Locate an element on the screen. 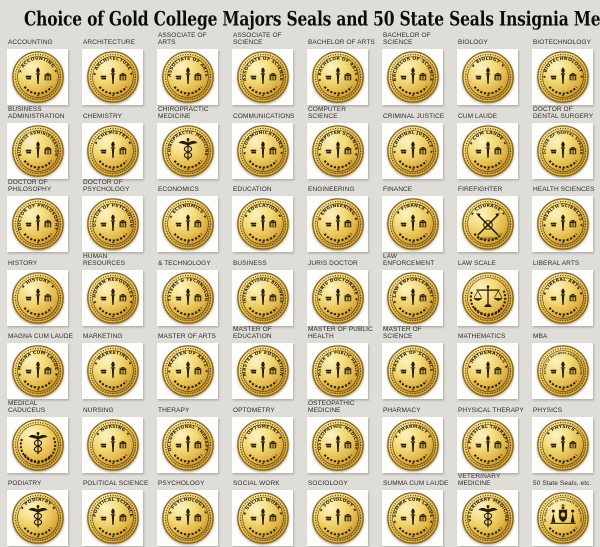 This screenshot has height=547, width=600. seal-cell: NURSING ★ NURSING ★ ★ is located at coordinates (112, 437).